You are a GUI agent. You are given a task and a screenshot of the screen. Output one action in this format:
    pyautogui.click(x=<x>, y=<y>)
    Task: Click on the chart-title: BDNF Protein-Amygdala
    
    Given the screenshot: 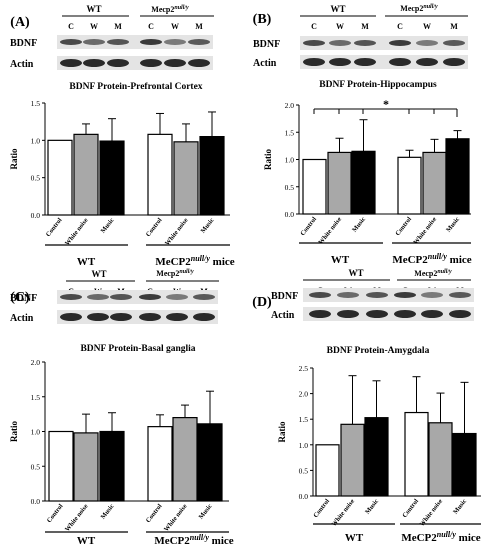 What is the action you would take?
    pyautogui.click(x=378, y=351)
    